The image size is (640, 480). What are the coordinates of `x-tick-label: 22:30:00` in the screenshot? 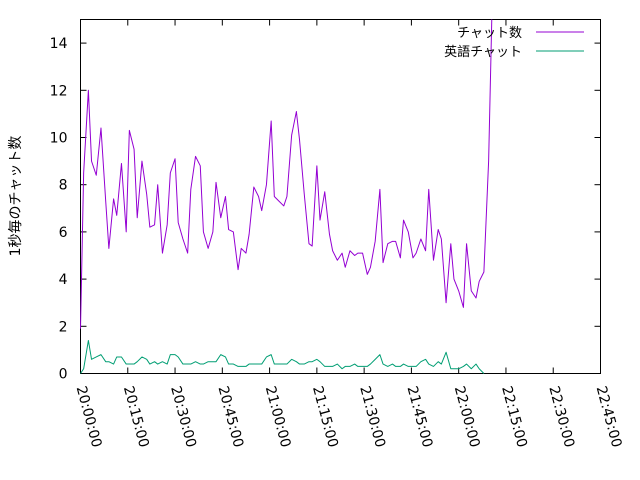 It's located at (561, 416).